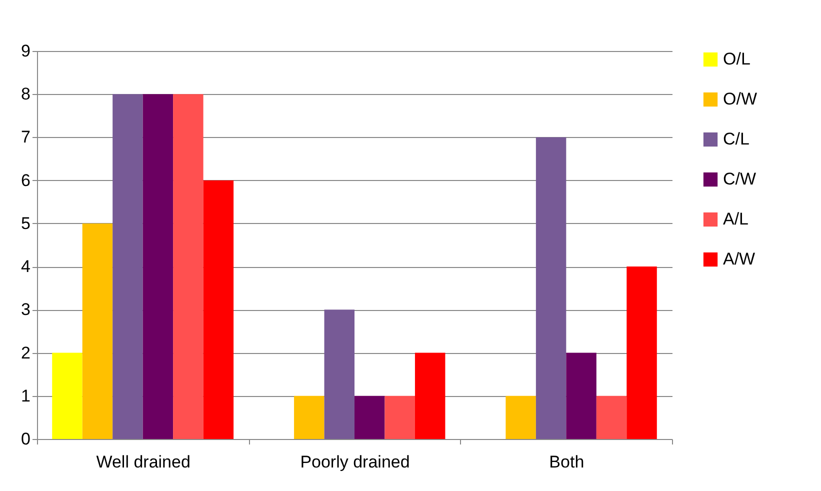 This screenshot has width=821, height=491. What do you see at coordinates (25, 51) in the screenshot?
I see `y-tick-label: 9` at bounding box center [25, 51].